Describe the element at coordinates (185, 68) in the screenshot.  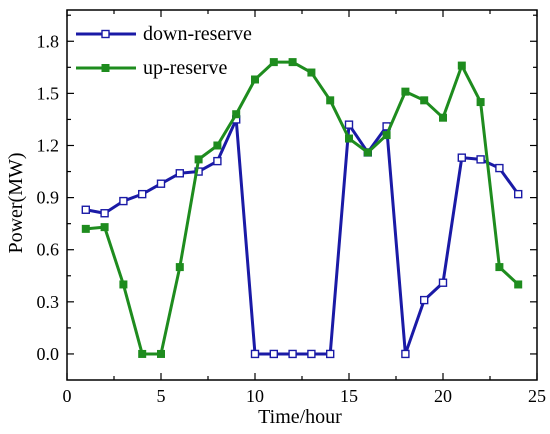
I see `legend-label: up-reserve` at that location.